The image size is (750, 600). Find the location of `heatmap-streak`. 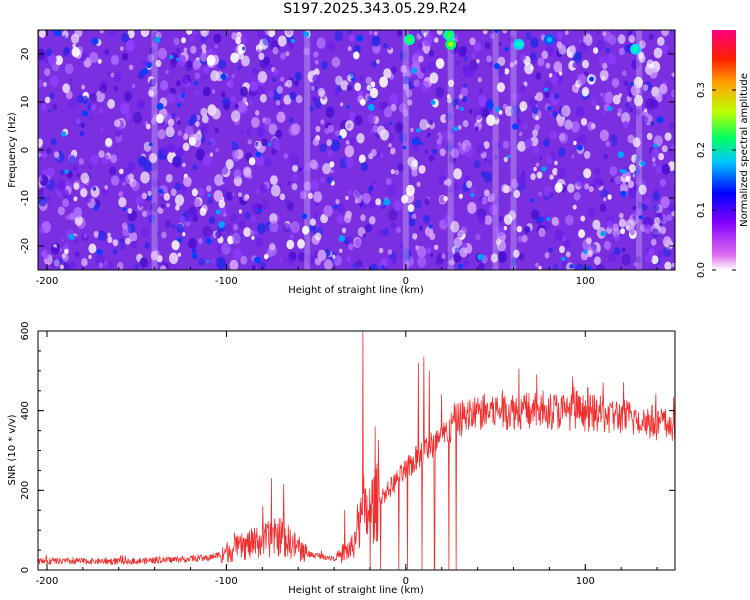

heatmap-streak is located at coordinates (513, 150).